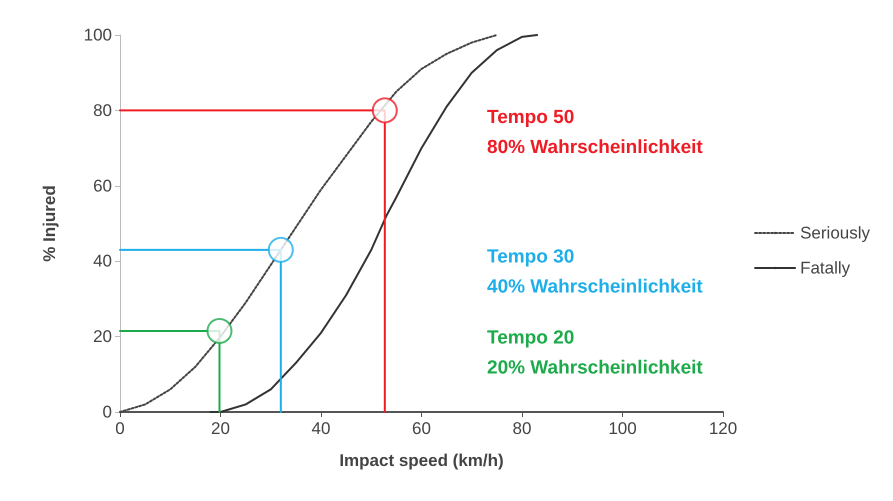 The width and height of the screenshot is (893, 501). I want to click on x-tick-label: 0, so click(120, 428).